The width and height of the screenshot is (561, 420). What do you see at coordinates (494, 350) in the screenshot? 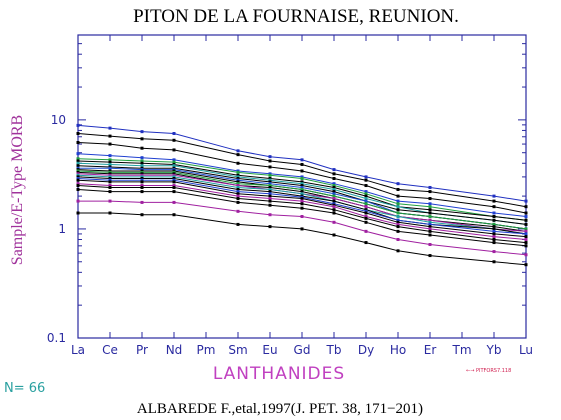
I see `x-tick-label: Yb` at bounding box center [494, 350].